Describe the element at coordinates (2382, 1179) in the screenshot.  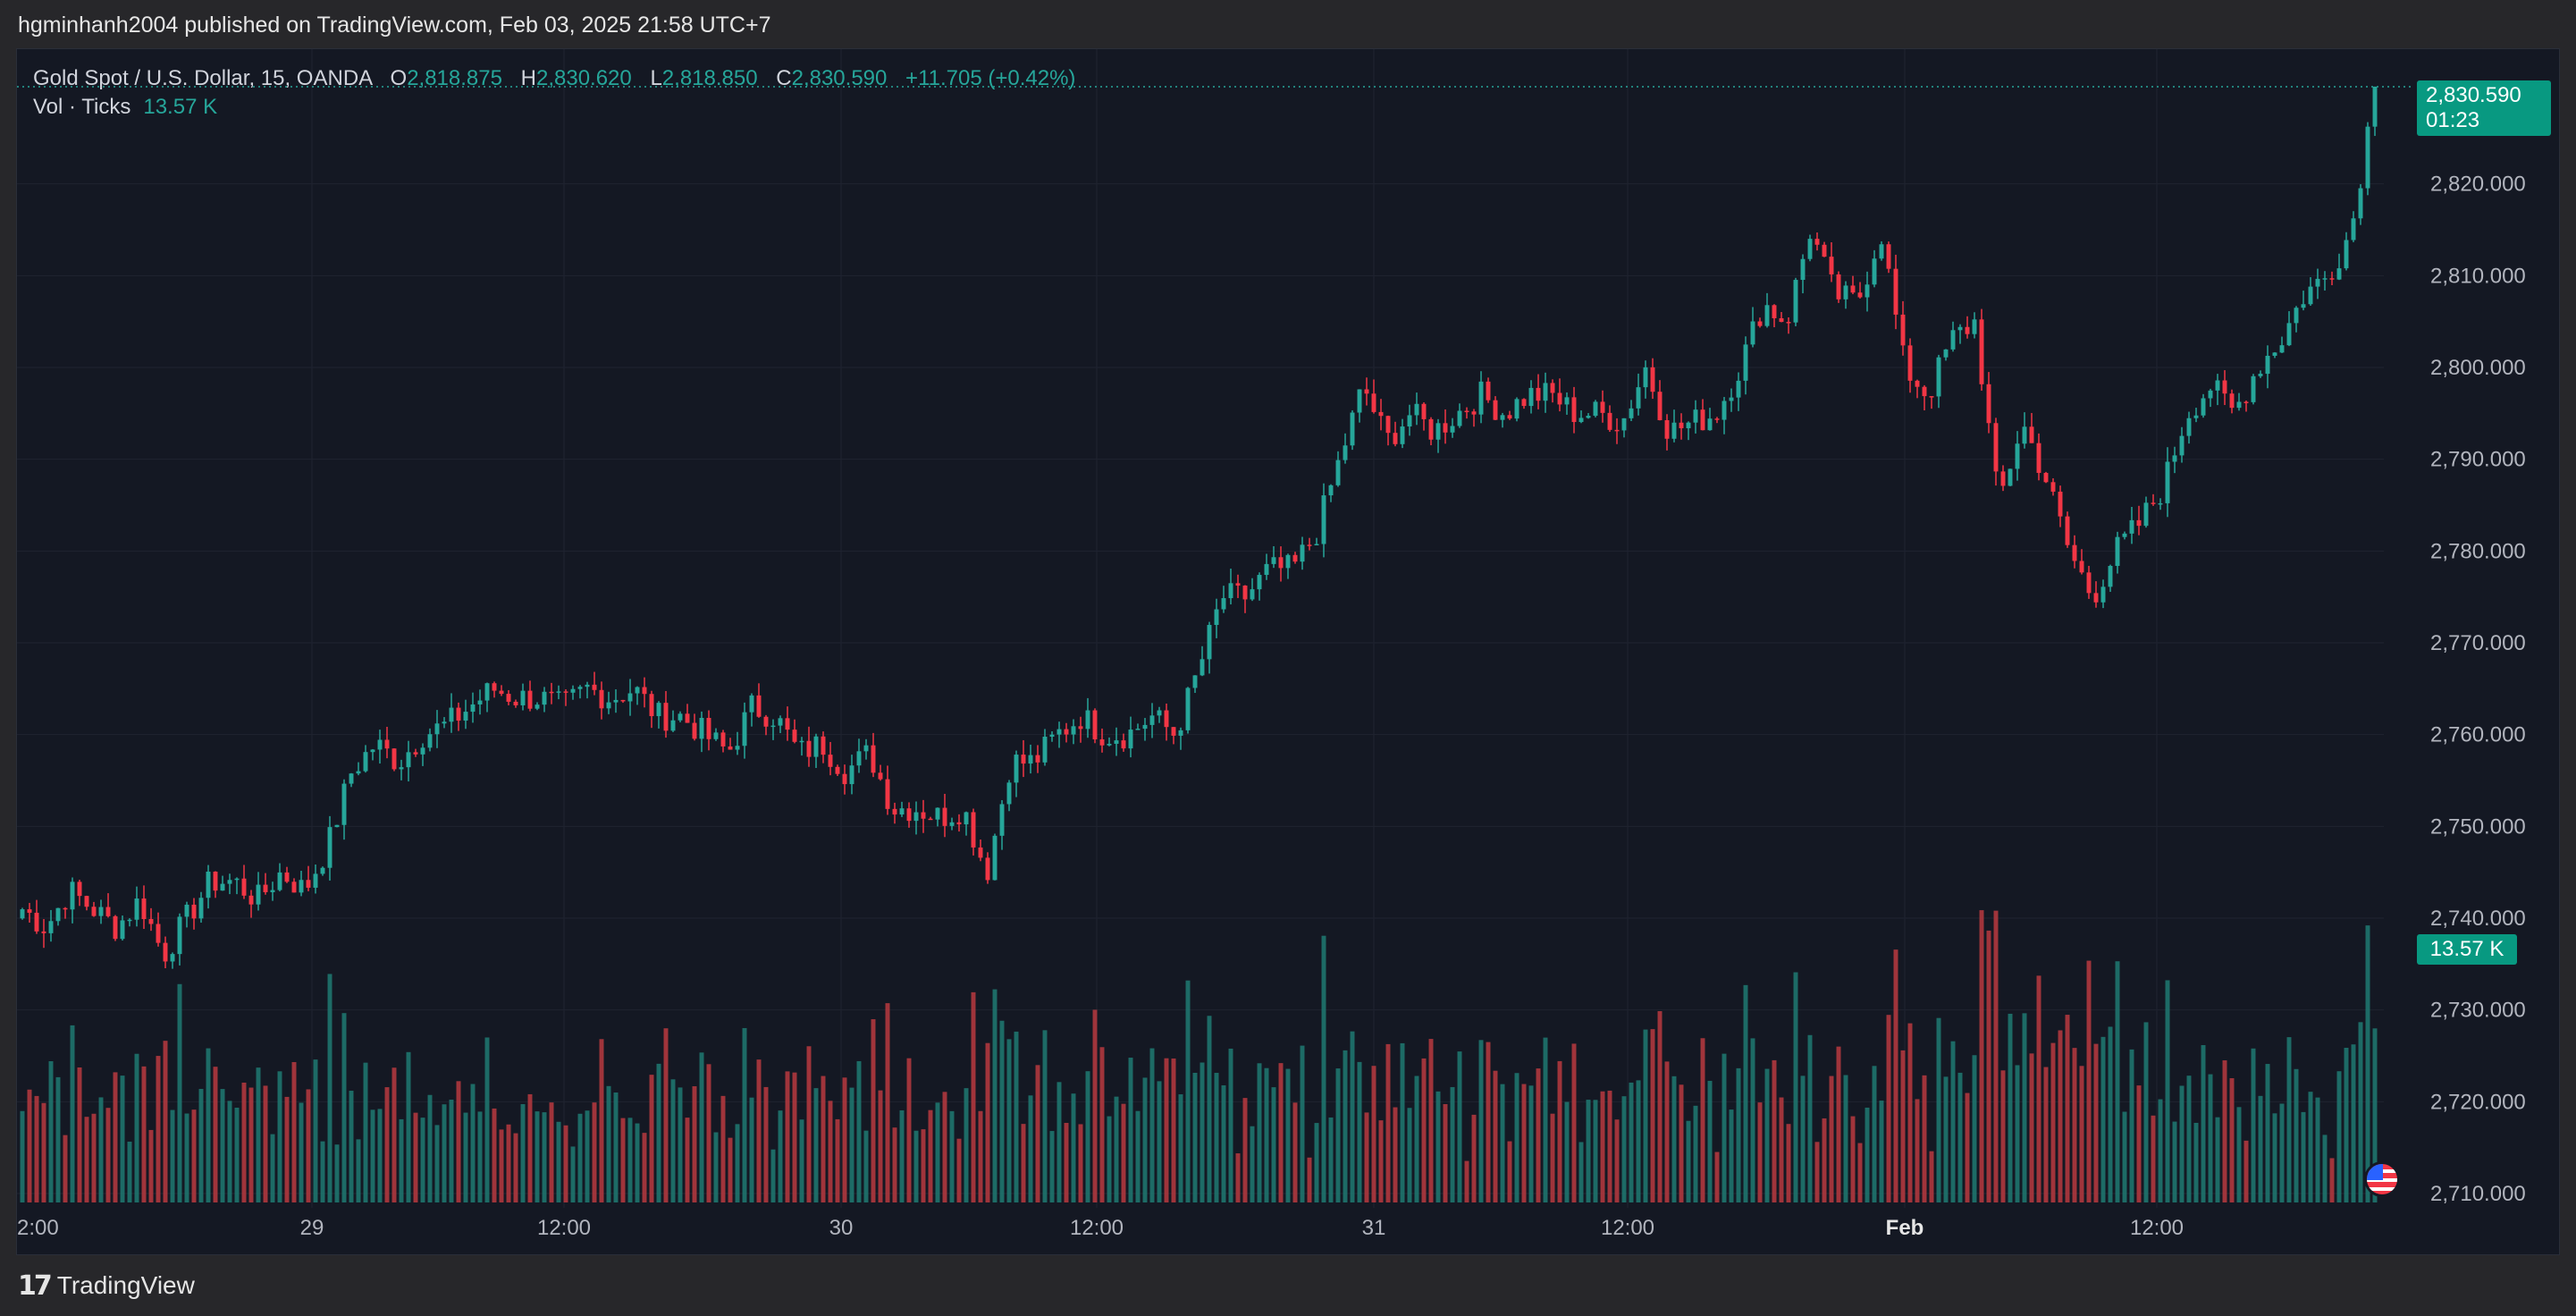
I see `us-flag-icon` at that location.